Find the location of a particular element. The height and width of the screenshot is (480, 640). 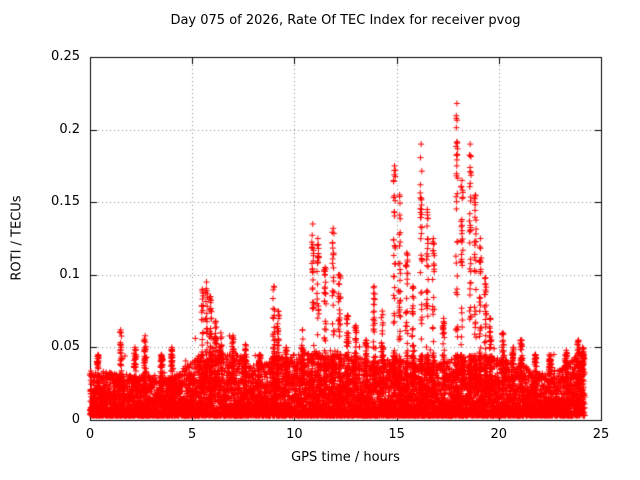

x-axis-label: GPS time / hours is located at coordinates (345, 457).